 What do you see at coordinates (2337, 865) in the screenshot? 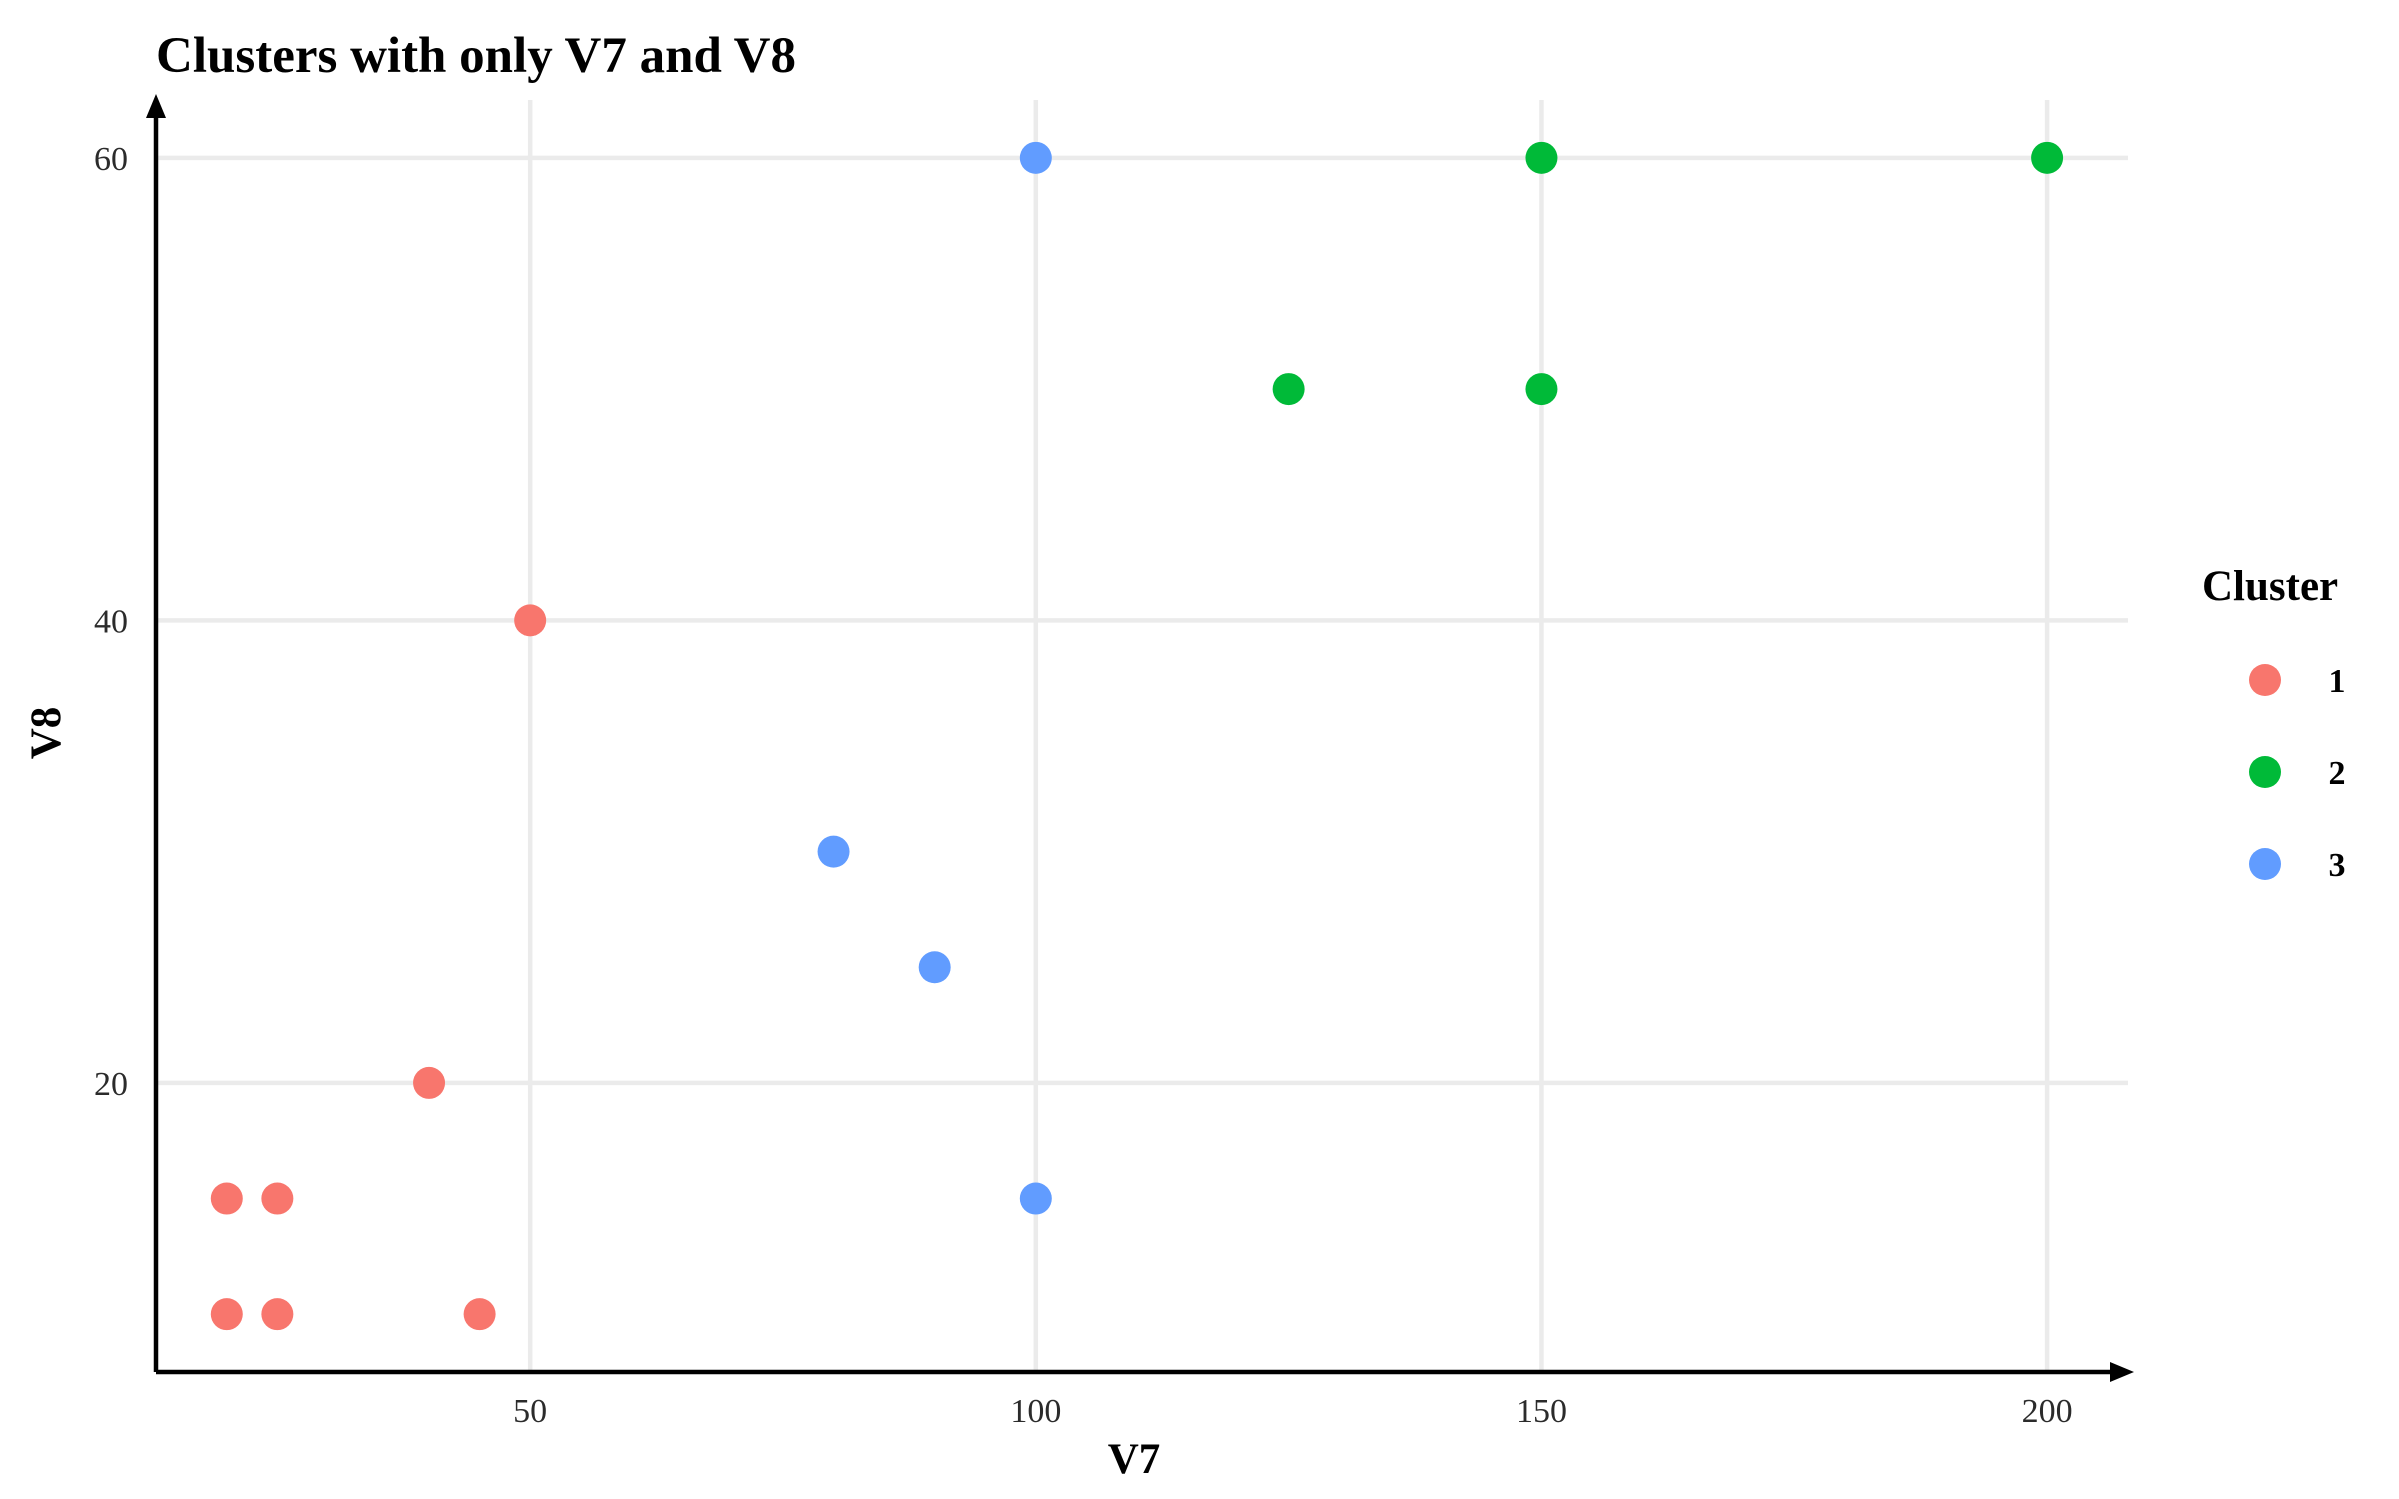
I see `legend-label-cluster-3: 3` at bounding box center [2337, 865].